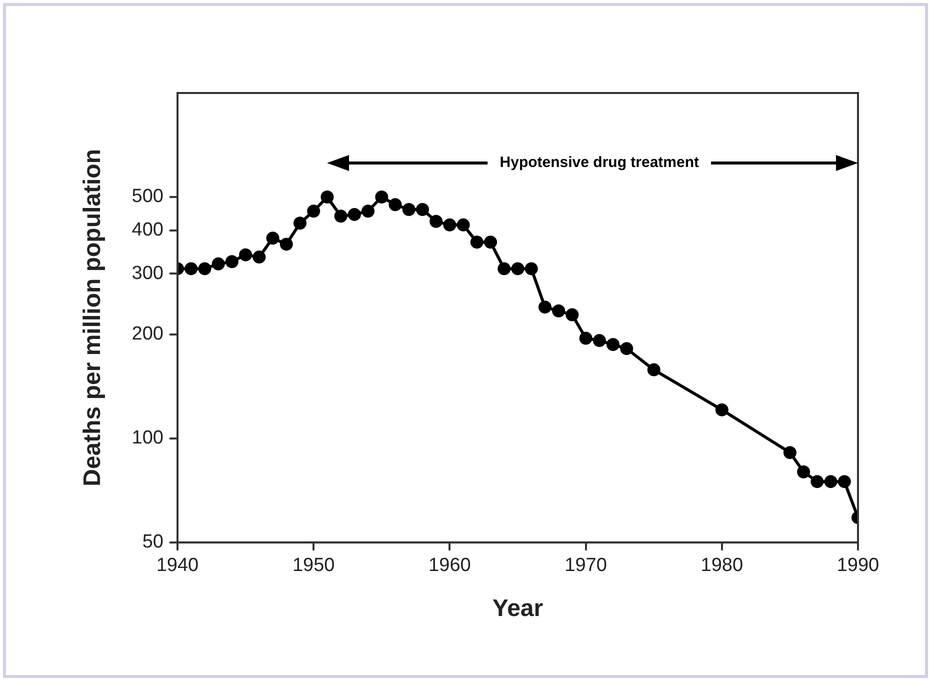 The width and height of the screenshot is (929, 679). Describe the element at coordinates (148, 438) in the screenshot. I see `y-tick-label: 100` at that location.